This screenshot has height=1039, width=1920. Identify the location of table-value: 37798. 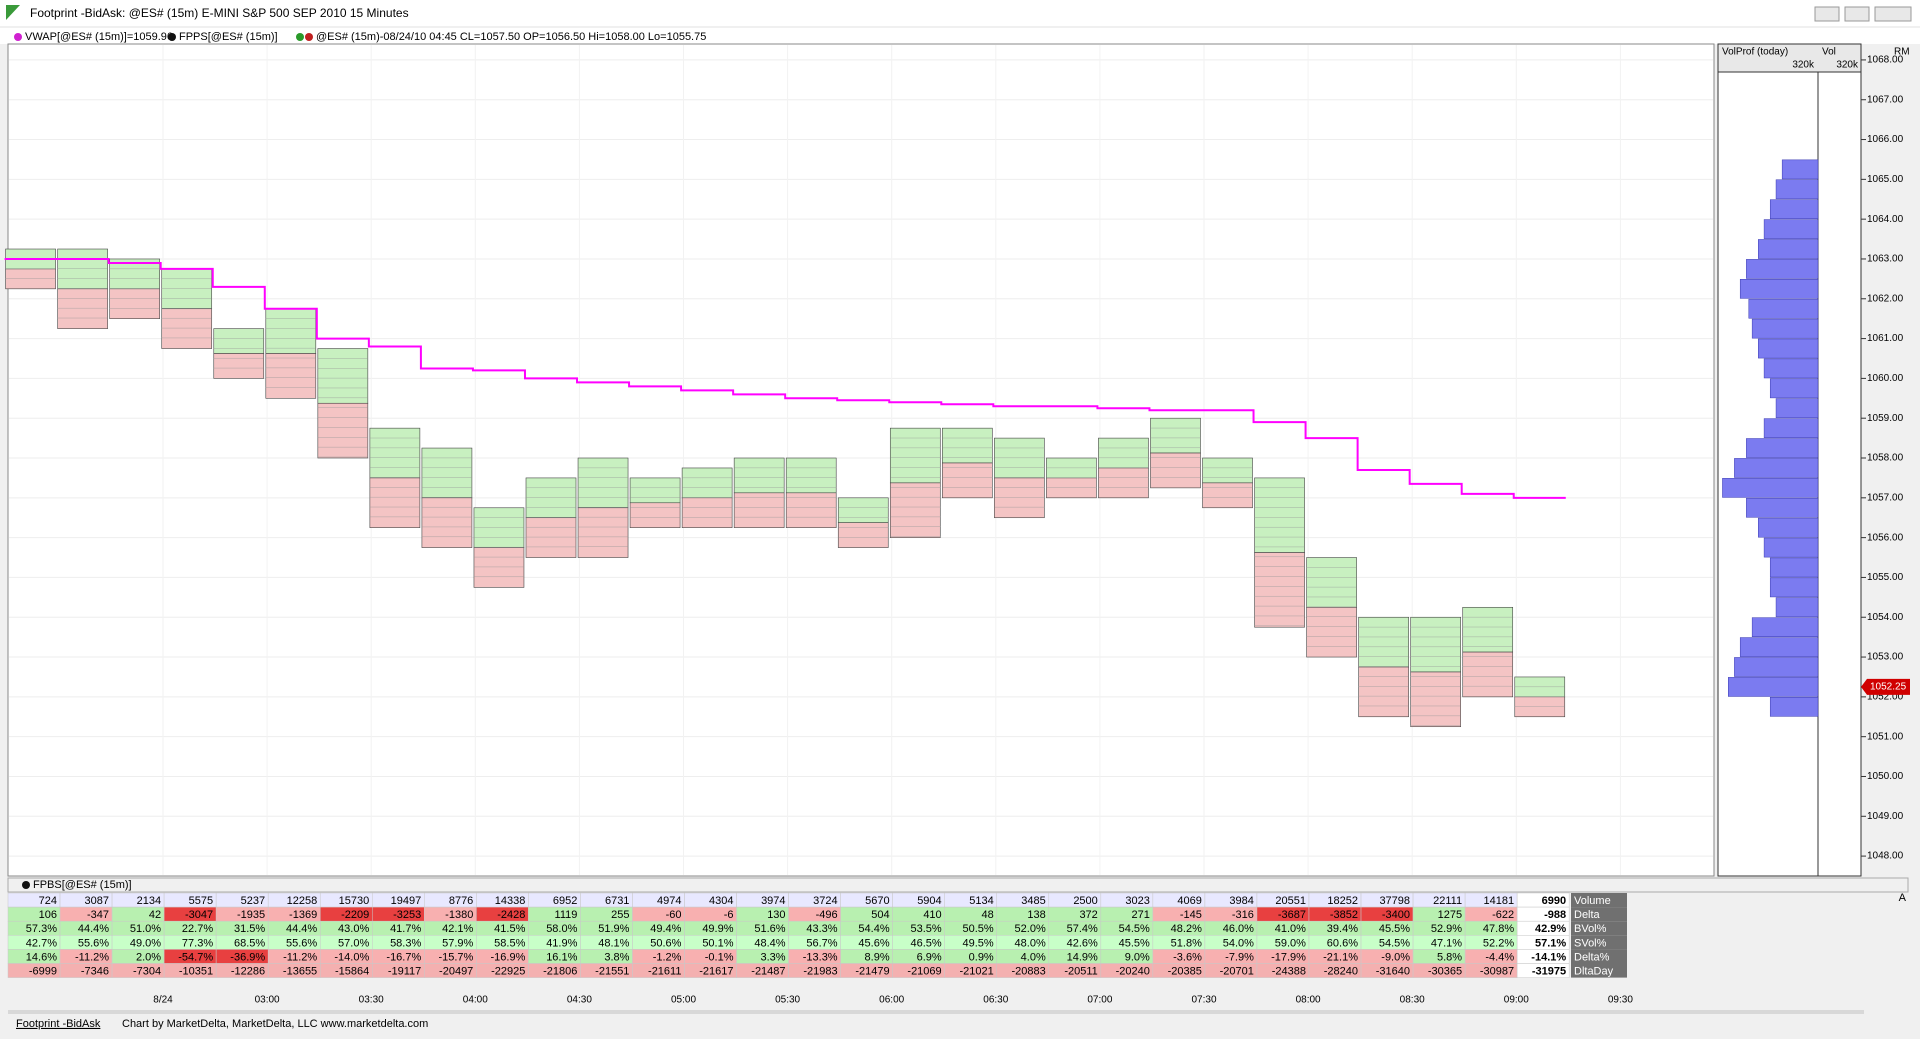
(1394, 901).